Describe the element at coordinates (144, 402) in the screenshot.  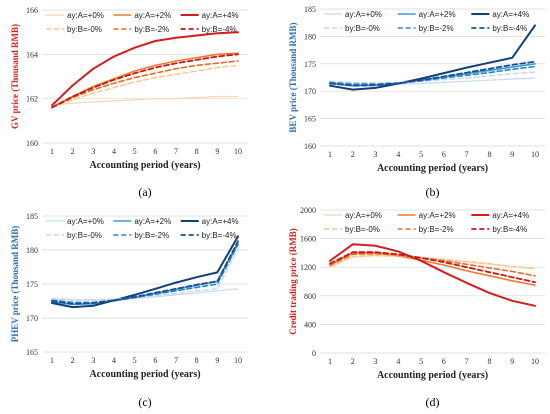
I see `panel-label: (c)` at that location.